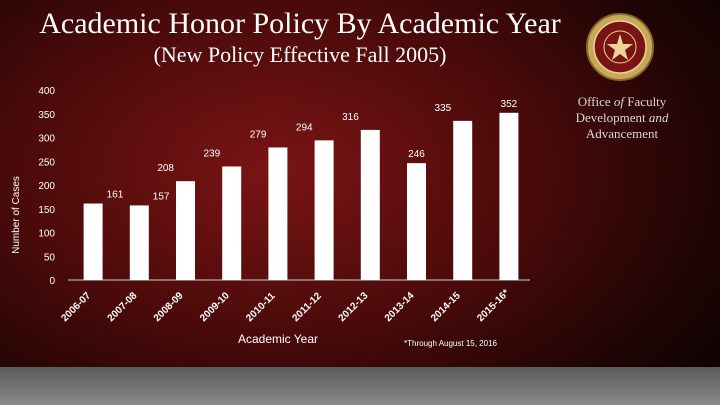 This screenshot has height=405, width=720. What do you see at coordinates (50, 257) in the screenshot?
I see `y-tick-label: 50` at bounding box center [50, 257].